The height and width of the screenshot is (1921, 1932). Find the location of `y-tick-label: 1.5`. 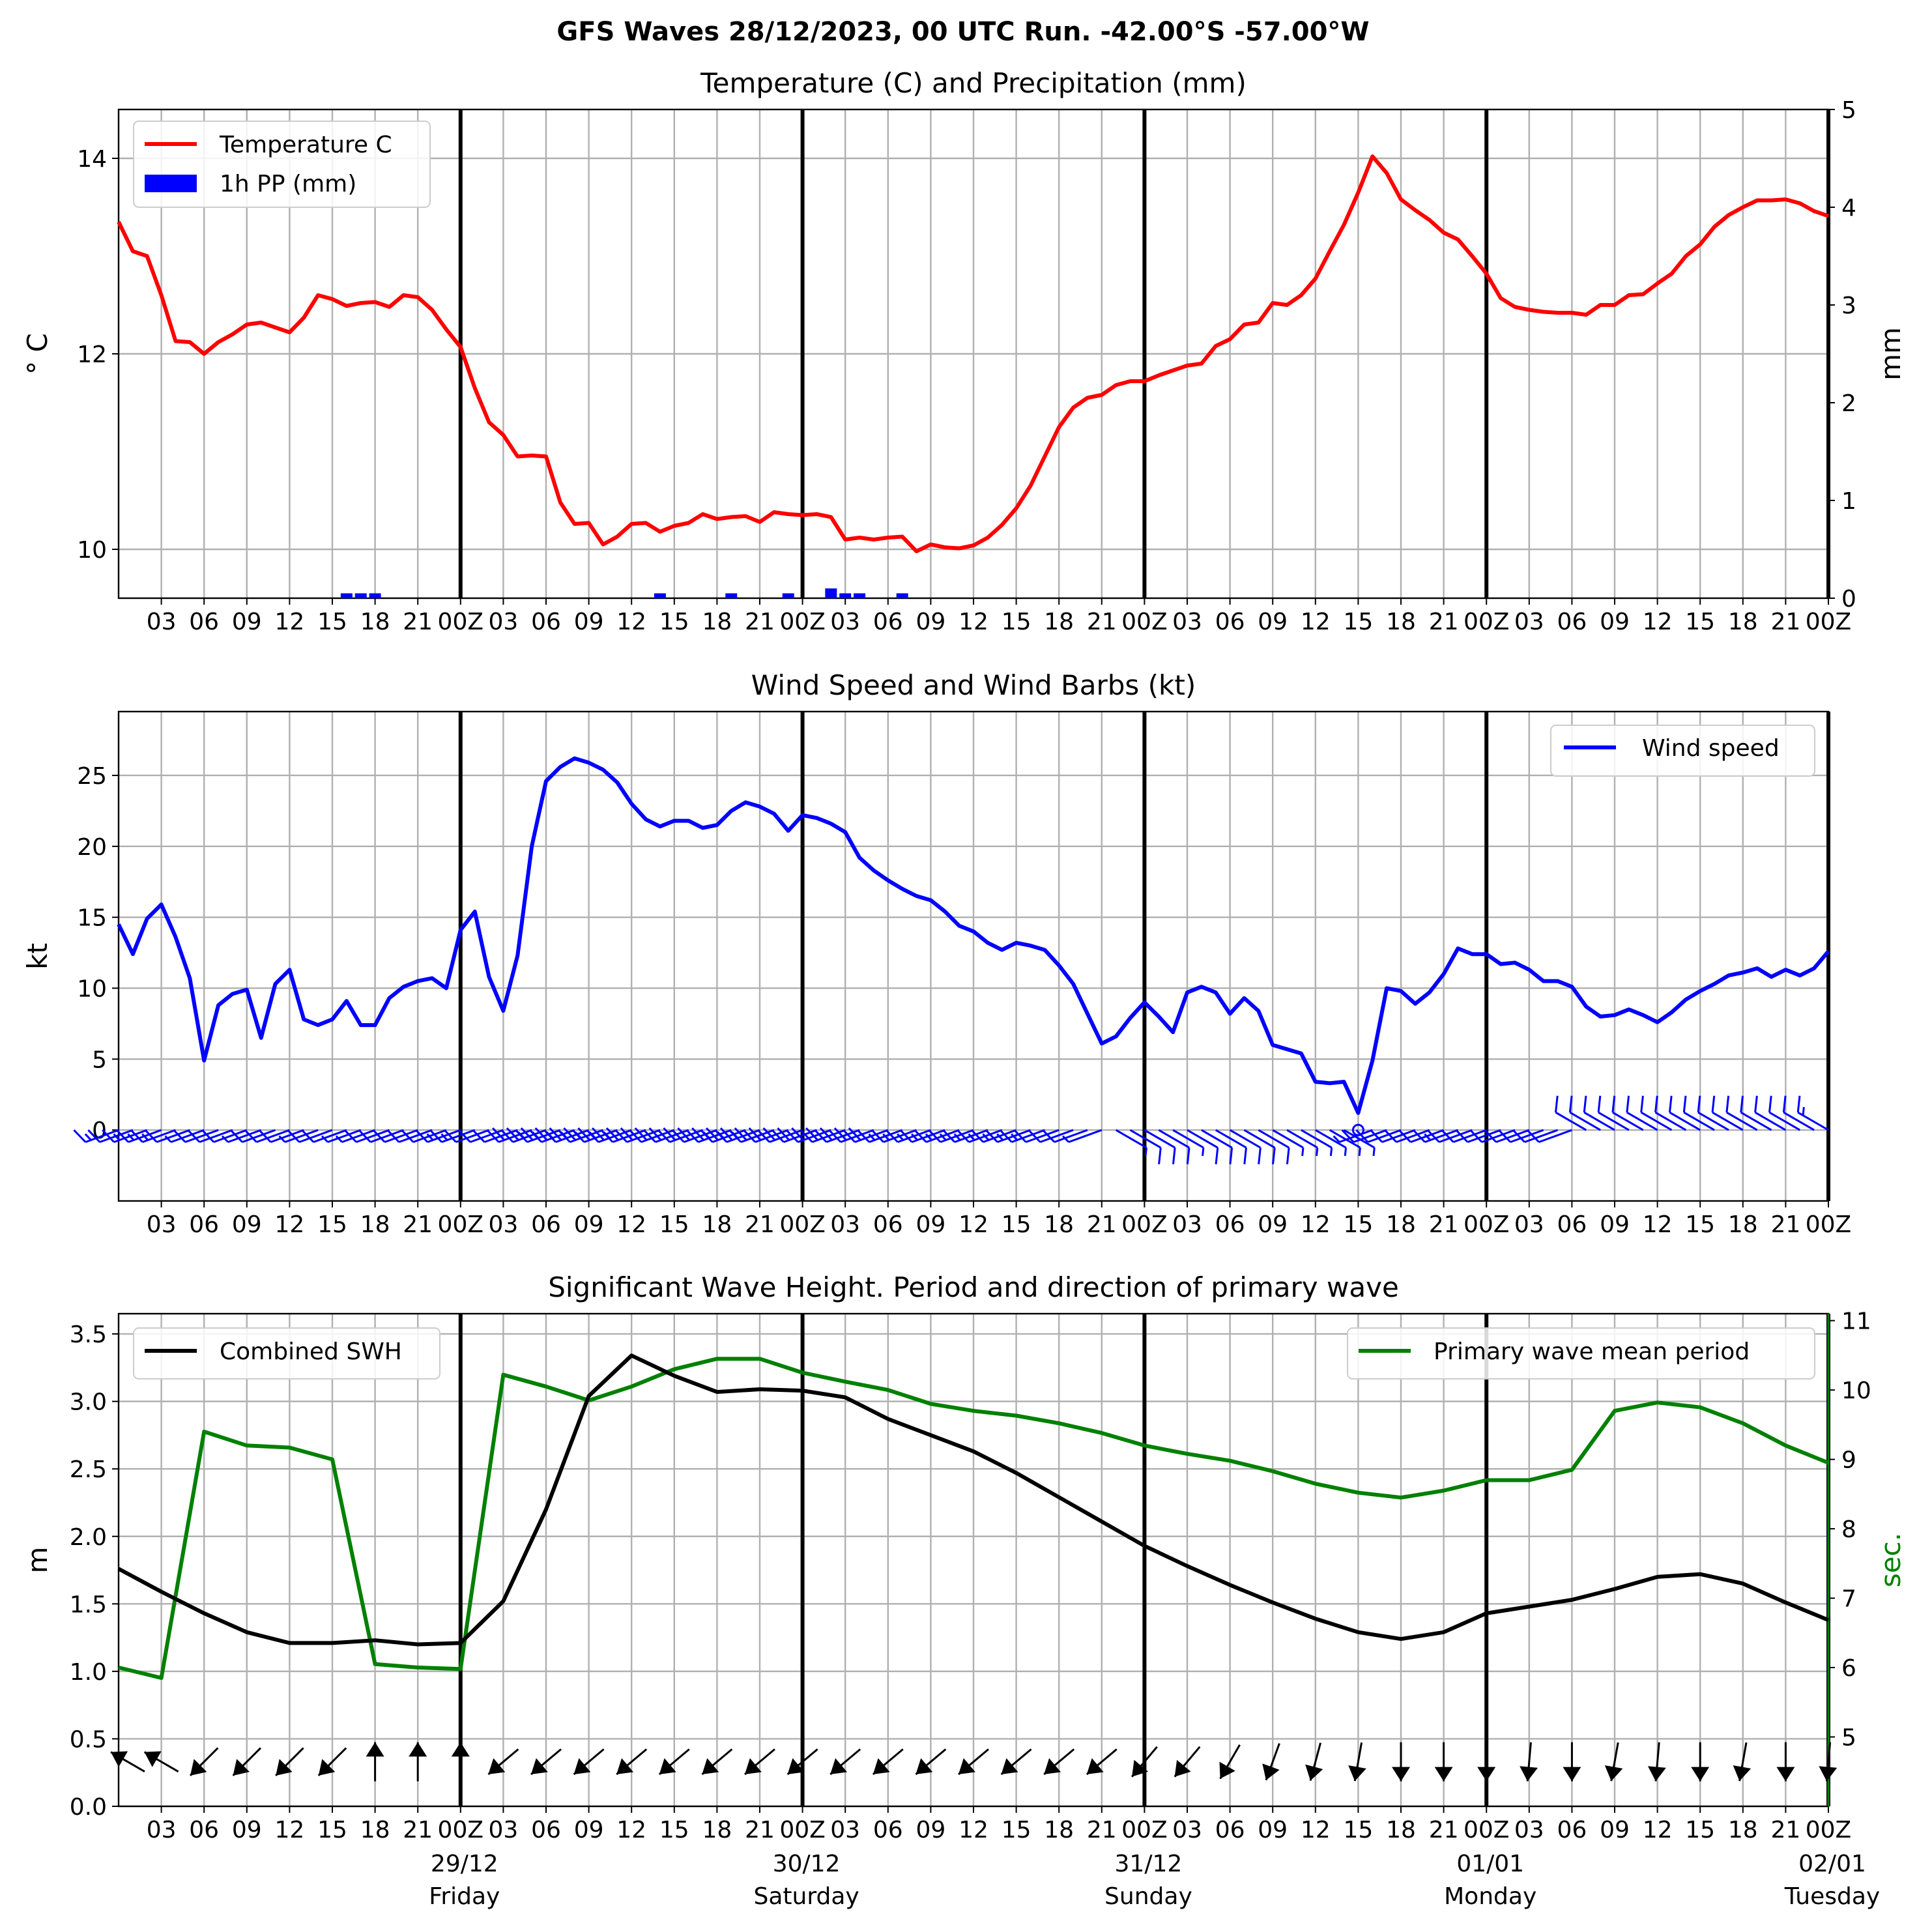

y-tick-label: 1.5 is located at coordinates (88, 1604).